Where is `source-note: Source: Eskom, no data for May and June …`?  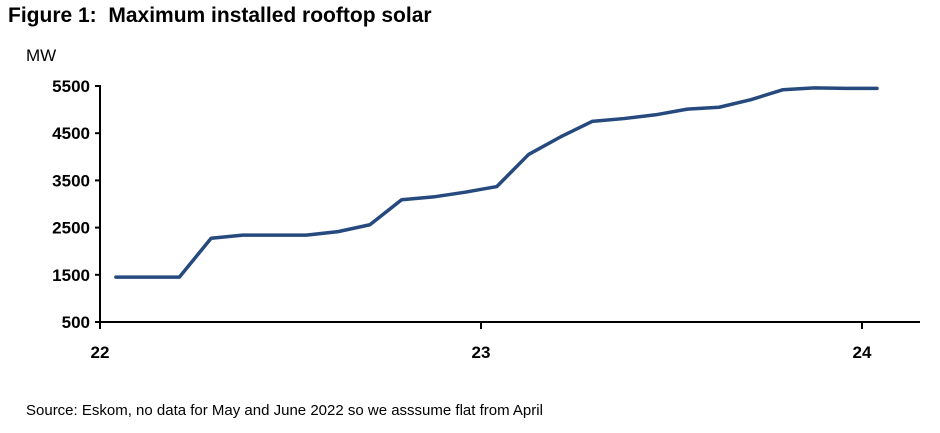
source-note: Source: Eskom, no data for May and June … is located at coordinates (284, 410).